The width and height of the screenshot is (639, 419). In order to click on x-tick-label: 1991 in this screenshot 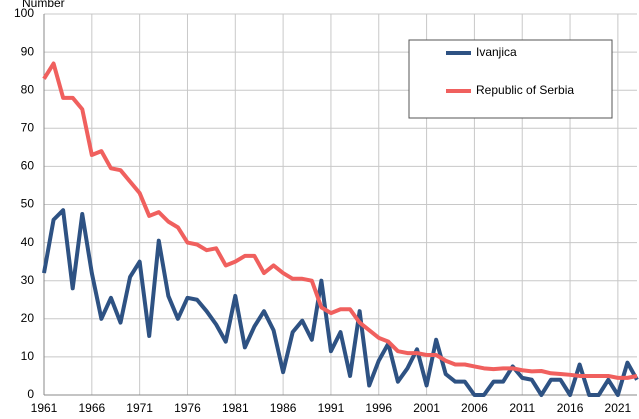, I will do `click(331, 408)`.